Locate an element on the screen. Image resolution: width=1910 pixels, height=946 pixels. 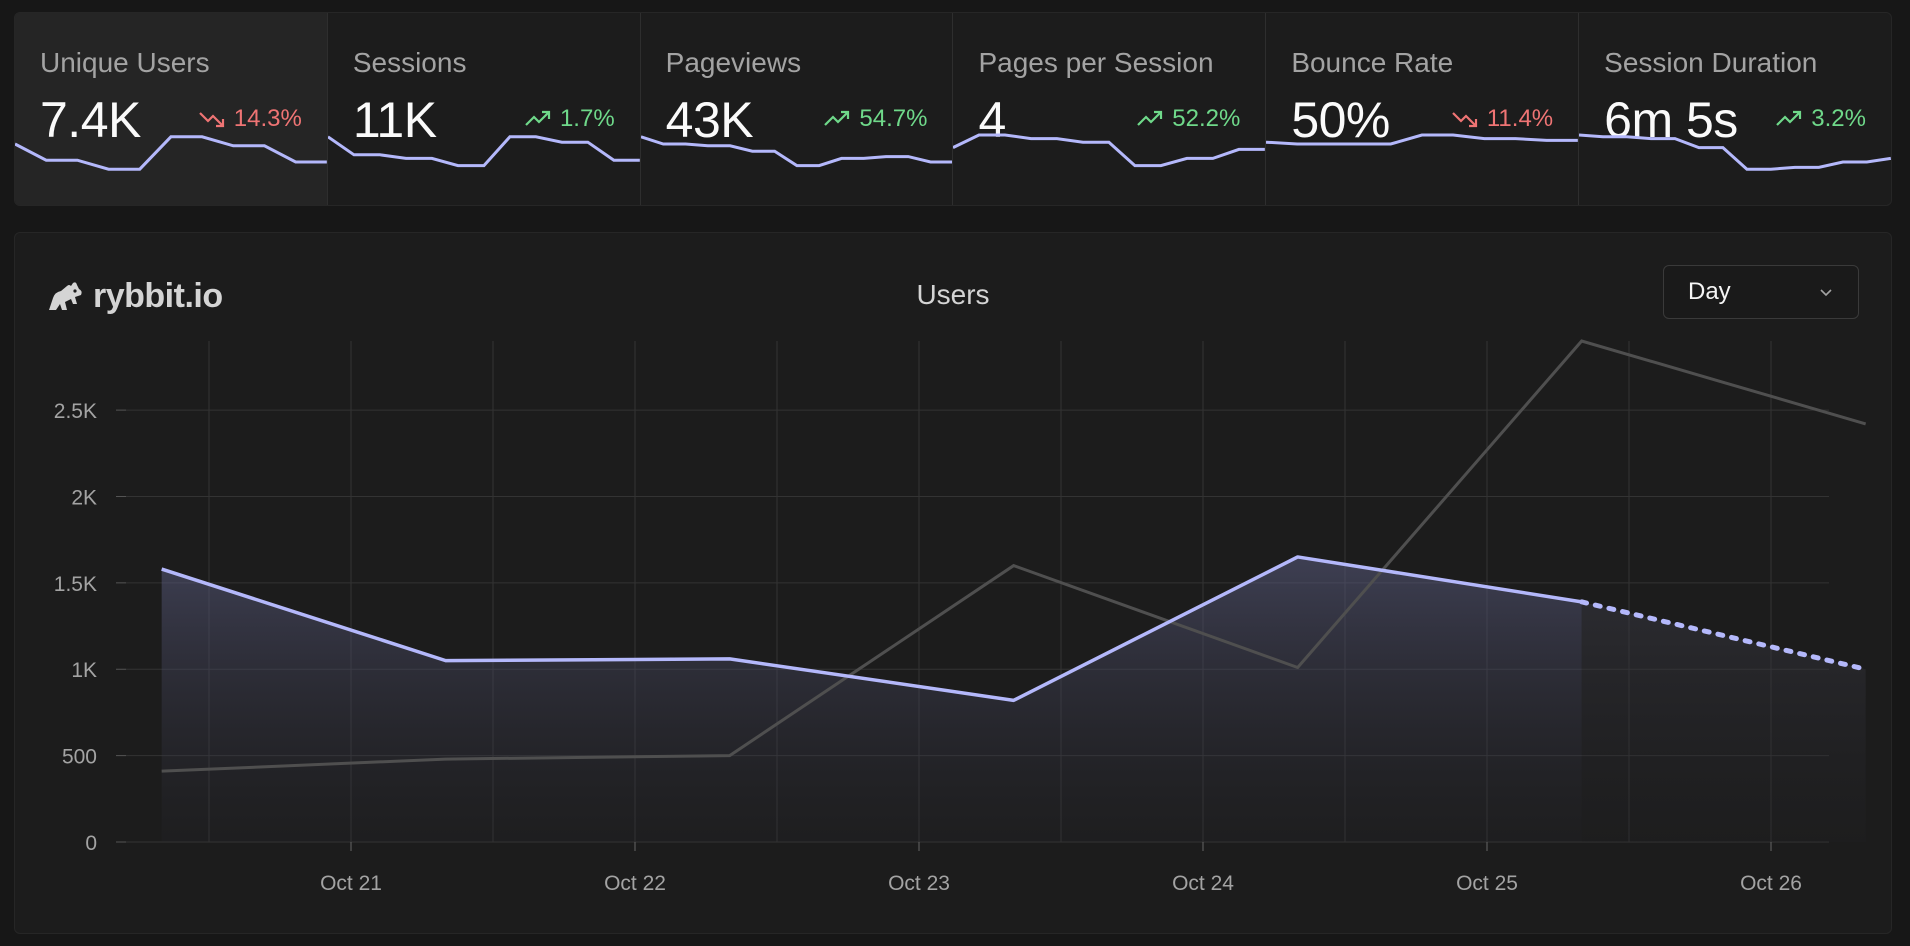
metric-value: 4 is located at coordinates (992, 120).